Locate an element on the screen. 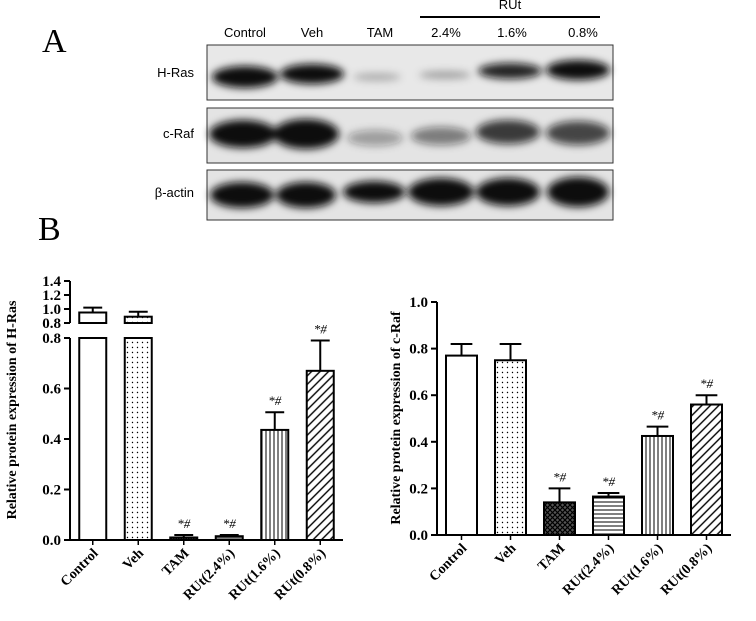 This screenshot has height=621, width=756. panel-label: B is located at coordinates (49, 229).